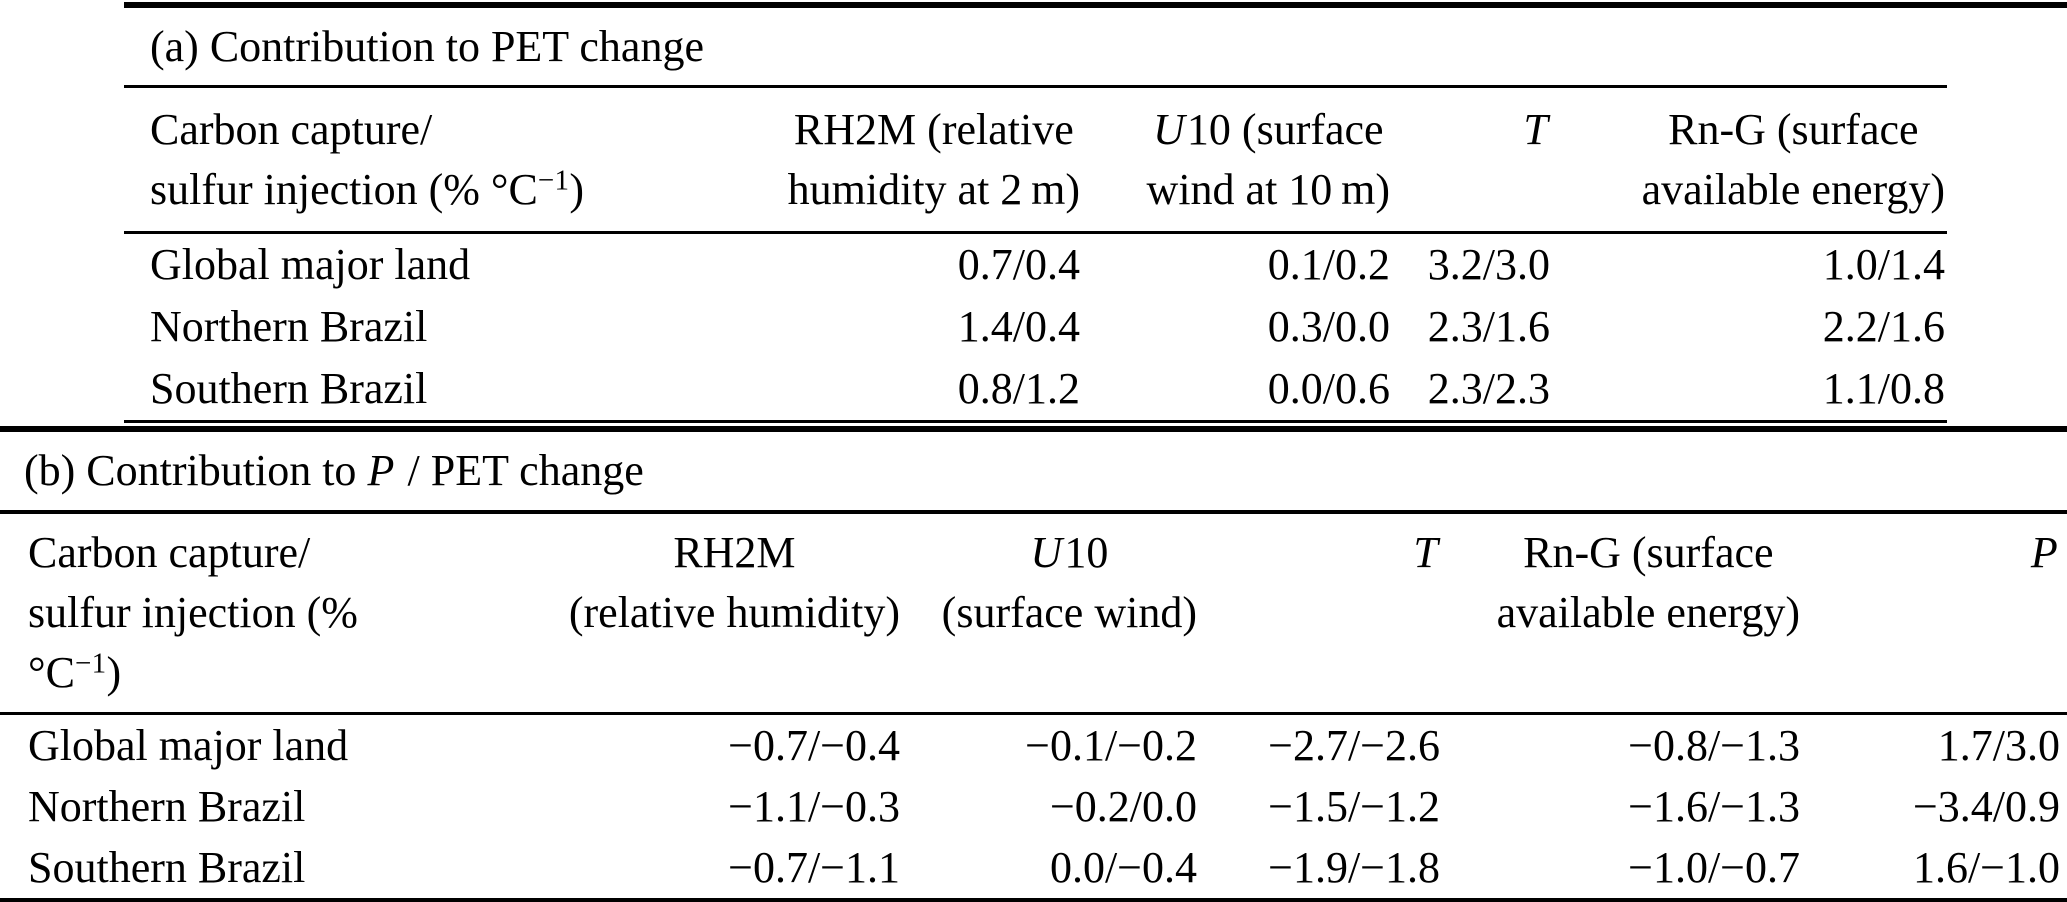 This screenshot has height=902, width=2067. I want to click on cell-rh2m: −0.7/−1.1, so click(814, 867).